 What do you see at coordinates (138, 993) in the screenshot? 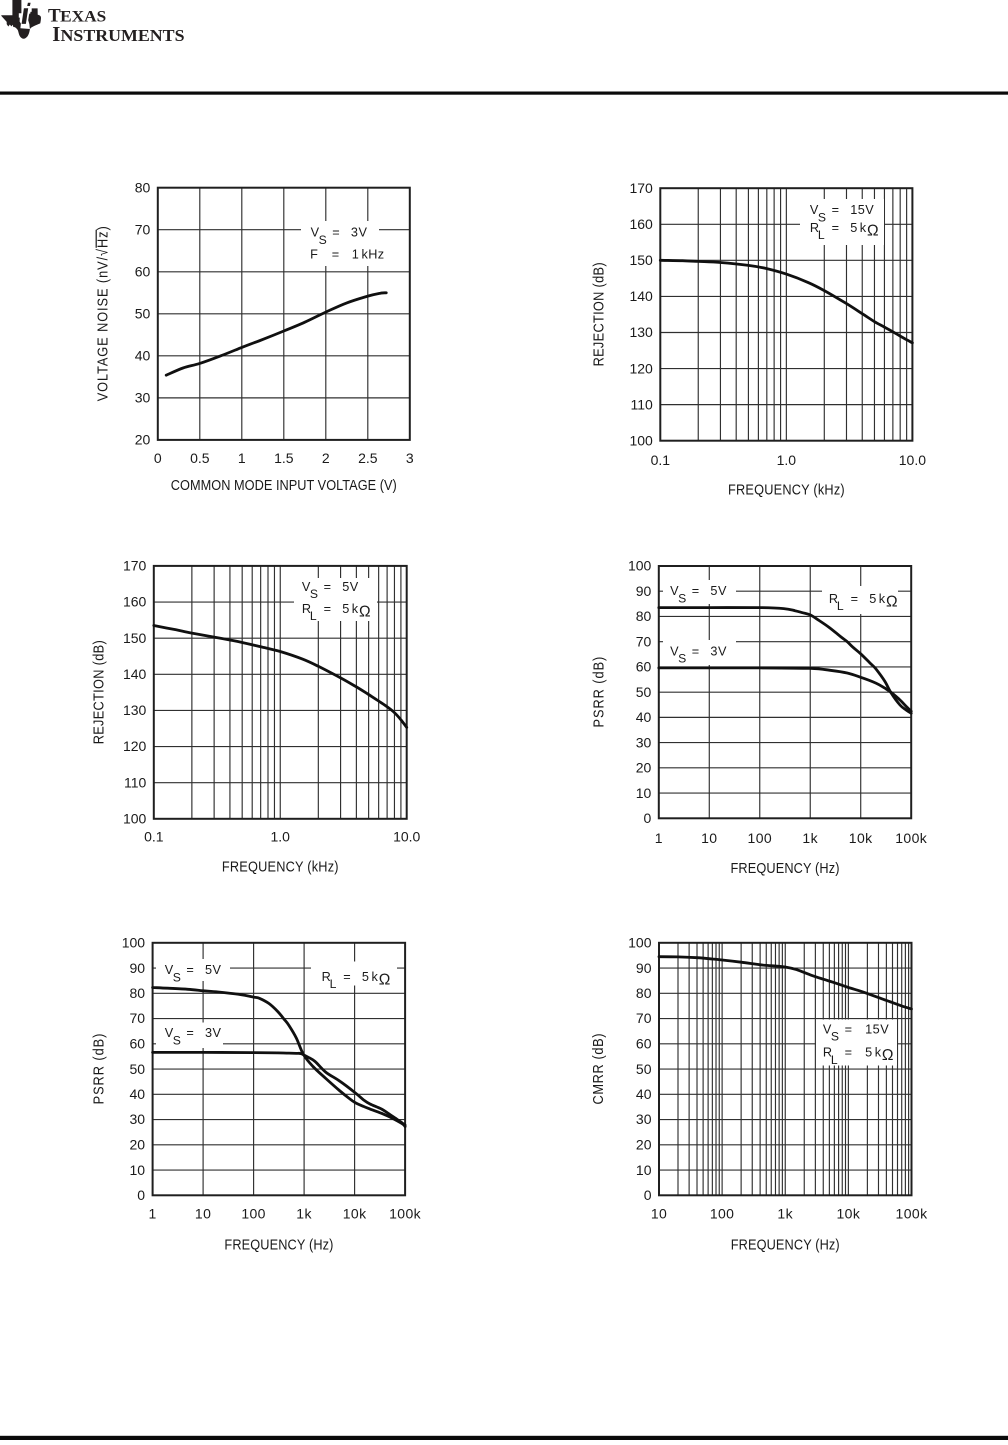
I see `svg-text: 80` at bounding box center [138, 993].